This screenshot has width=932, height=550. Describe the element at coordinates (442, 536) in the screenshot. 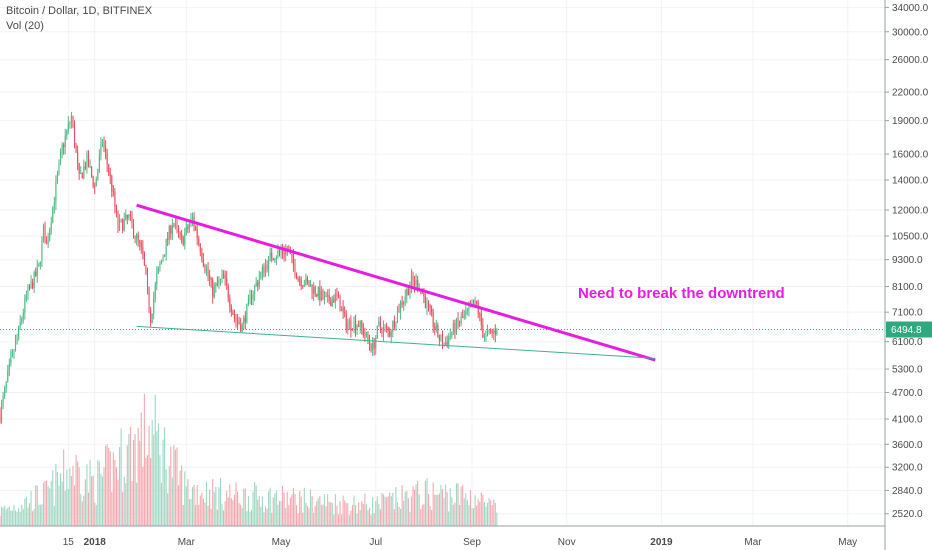

I see `time-axis: 15 2018 Mar May Jul Sep Nov 2019 Mar May` at that location.